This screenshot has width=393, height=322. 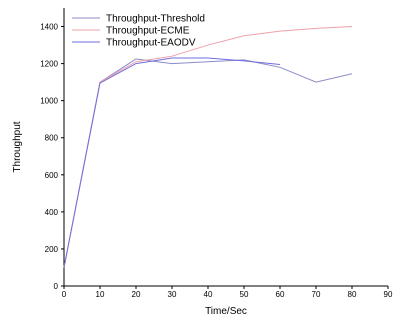 What do you see at coordinates (52, 157) in the screenshot?
I see `y-axis-ticks: 0 200 400 600 800 1000 1200 1400` at bounding box center [52, 157].